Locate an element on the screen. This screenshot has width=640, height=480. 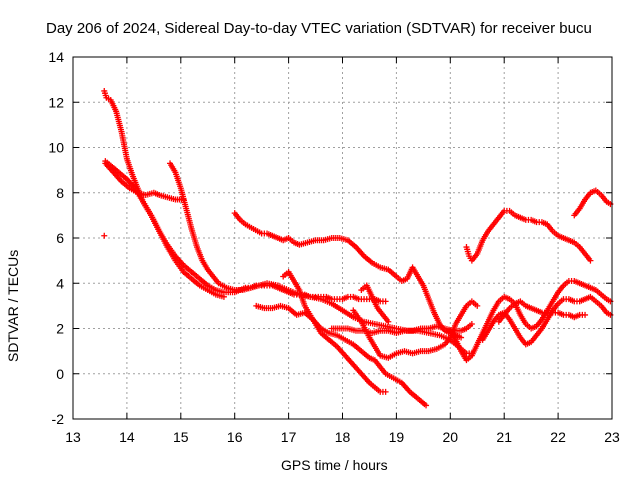
x-axis-label: GPS time / hours is located at coordinates (334, 465).